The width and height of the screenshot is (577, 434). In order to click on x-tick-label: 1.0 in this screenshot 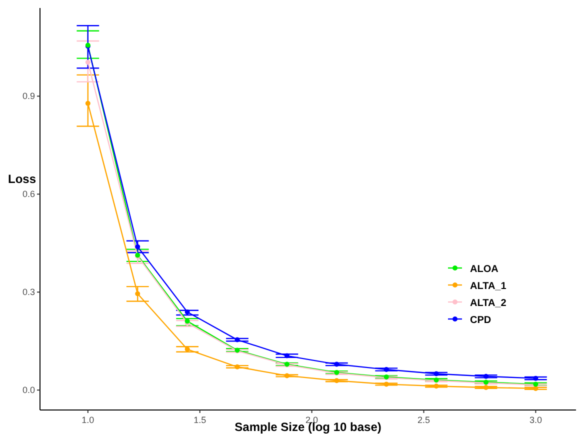, I will do `click(88, 420)`.